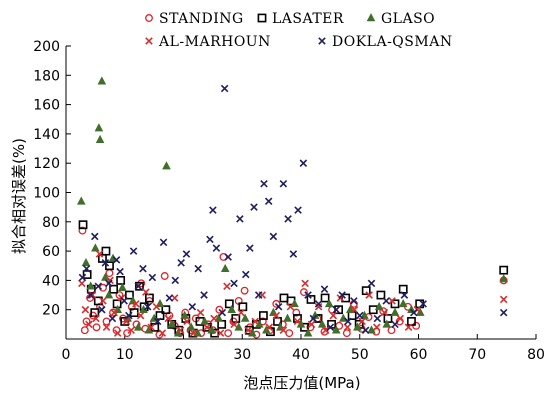  What do you see at coordinates (301, 355) in the screenshot?
I see `x-tick-label: 40` at bounding box center [301, 355].